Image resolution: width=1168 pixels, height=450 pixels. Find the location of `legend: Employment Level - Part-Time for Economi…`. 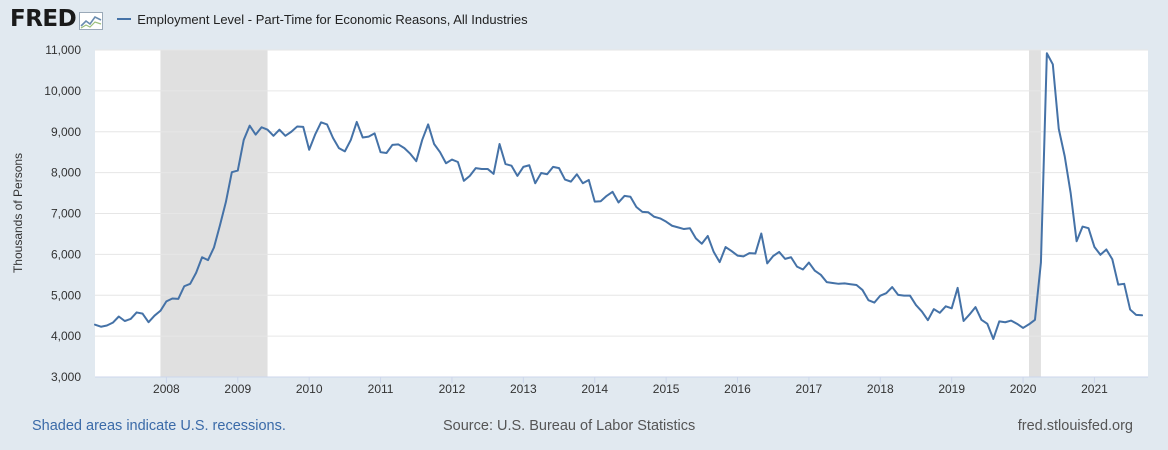

legend: Employment Level - Part-Time for Economi… is located at coordinates (322, 19).